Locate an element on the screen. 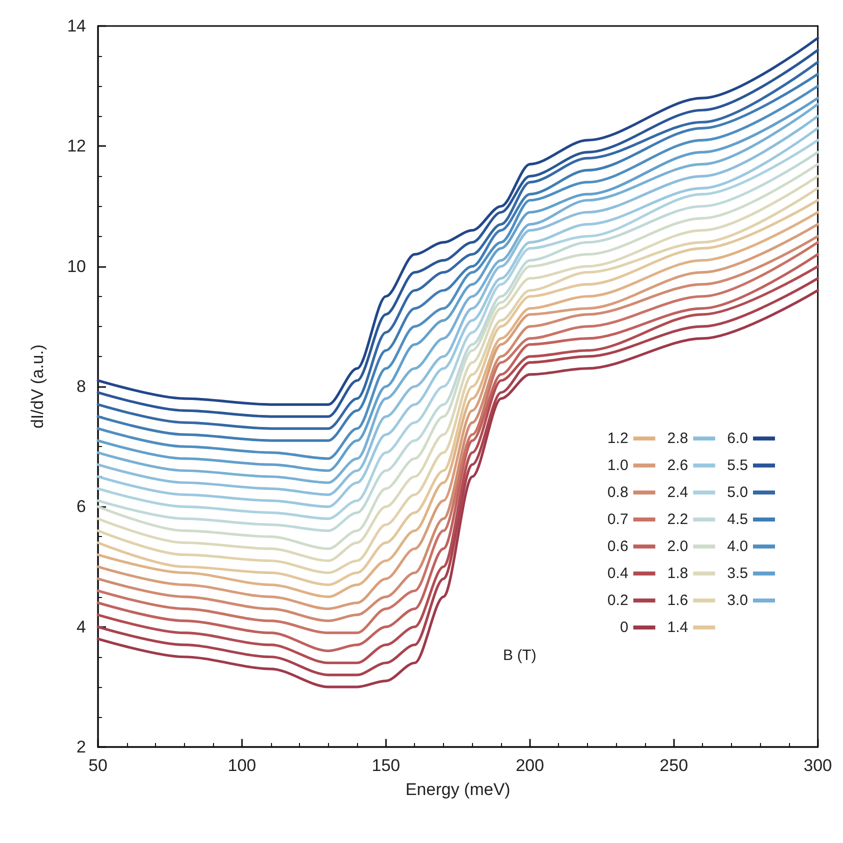 This screenshot has width=843, height=843. x-axis-title: Energy (meV) is located at coordinates (457, 789).